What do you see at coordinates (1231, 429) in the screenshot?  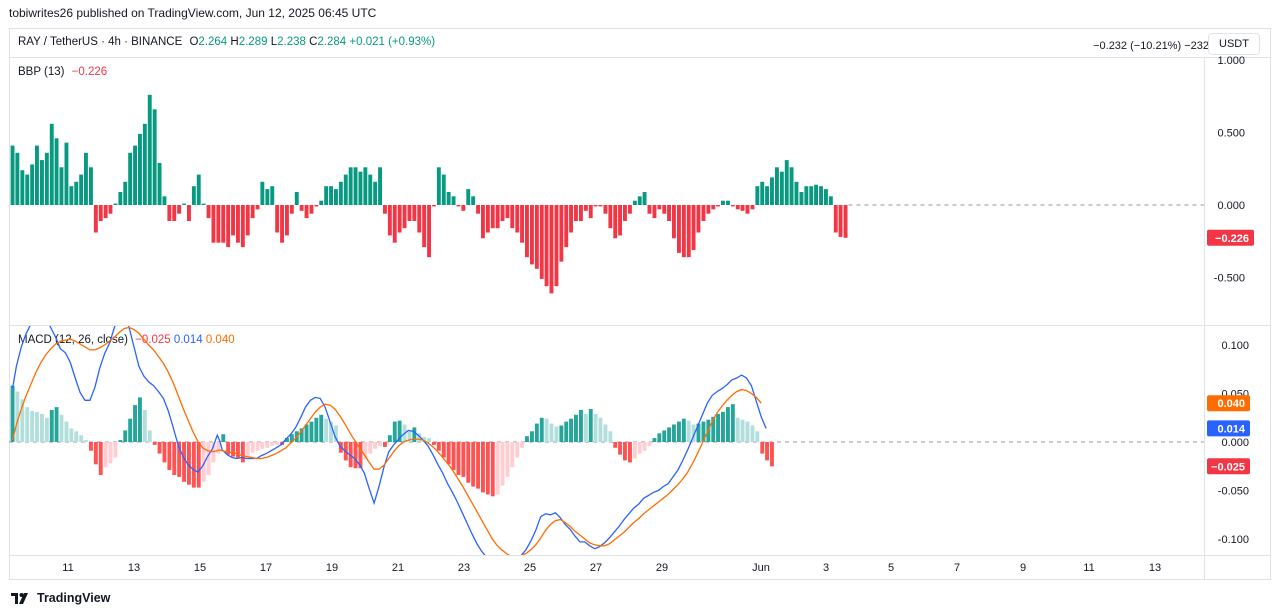 I see `macd-last-value-text: 0.014` at bounding box center [1231, 429].